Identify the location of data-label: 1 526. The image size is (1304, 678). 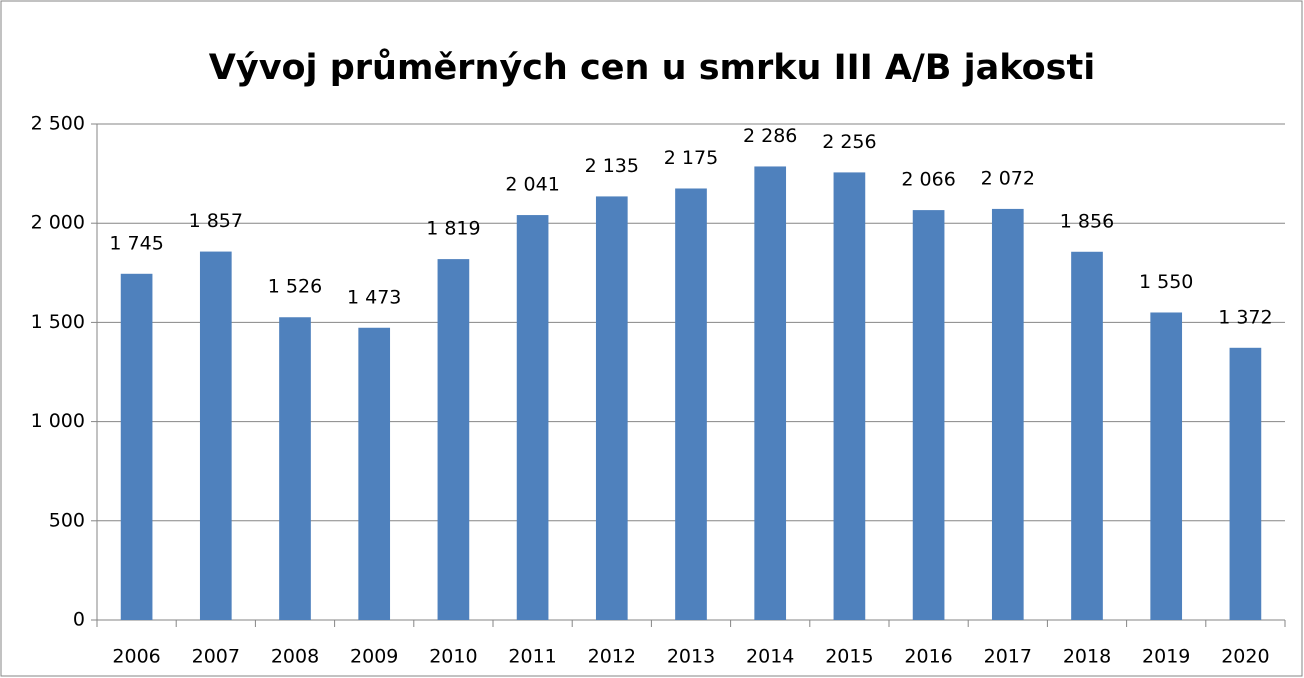
(295, 287).